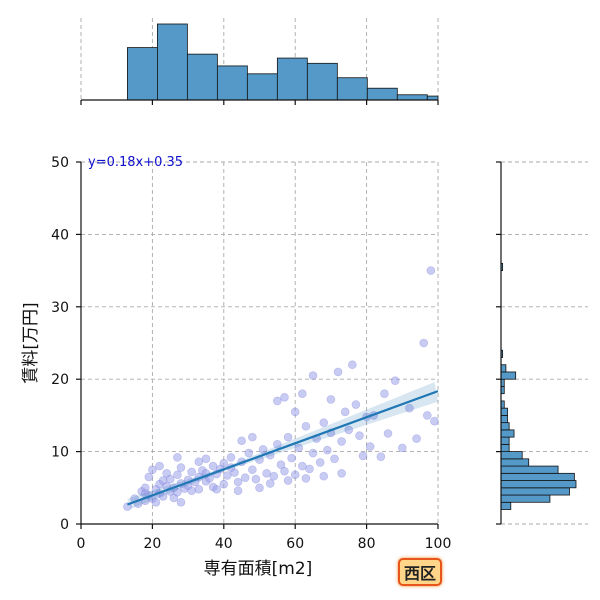 This screenshot has height=600, width=600. What do you see at coordinates (60, 163) in the screenshot?
I see `y-tick-label: 50` at bounding box center [60, 163].